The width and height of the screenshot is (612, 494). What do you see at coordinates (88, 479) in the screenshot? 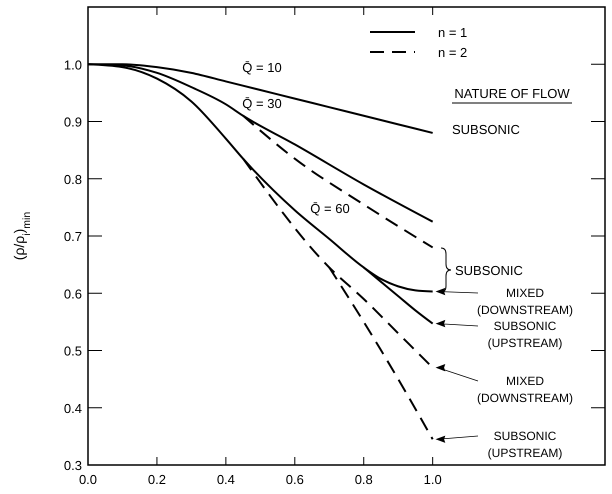
I see `x-tick-label: 0.0` at bounding box center [88, 479].